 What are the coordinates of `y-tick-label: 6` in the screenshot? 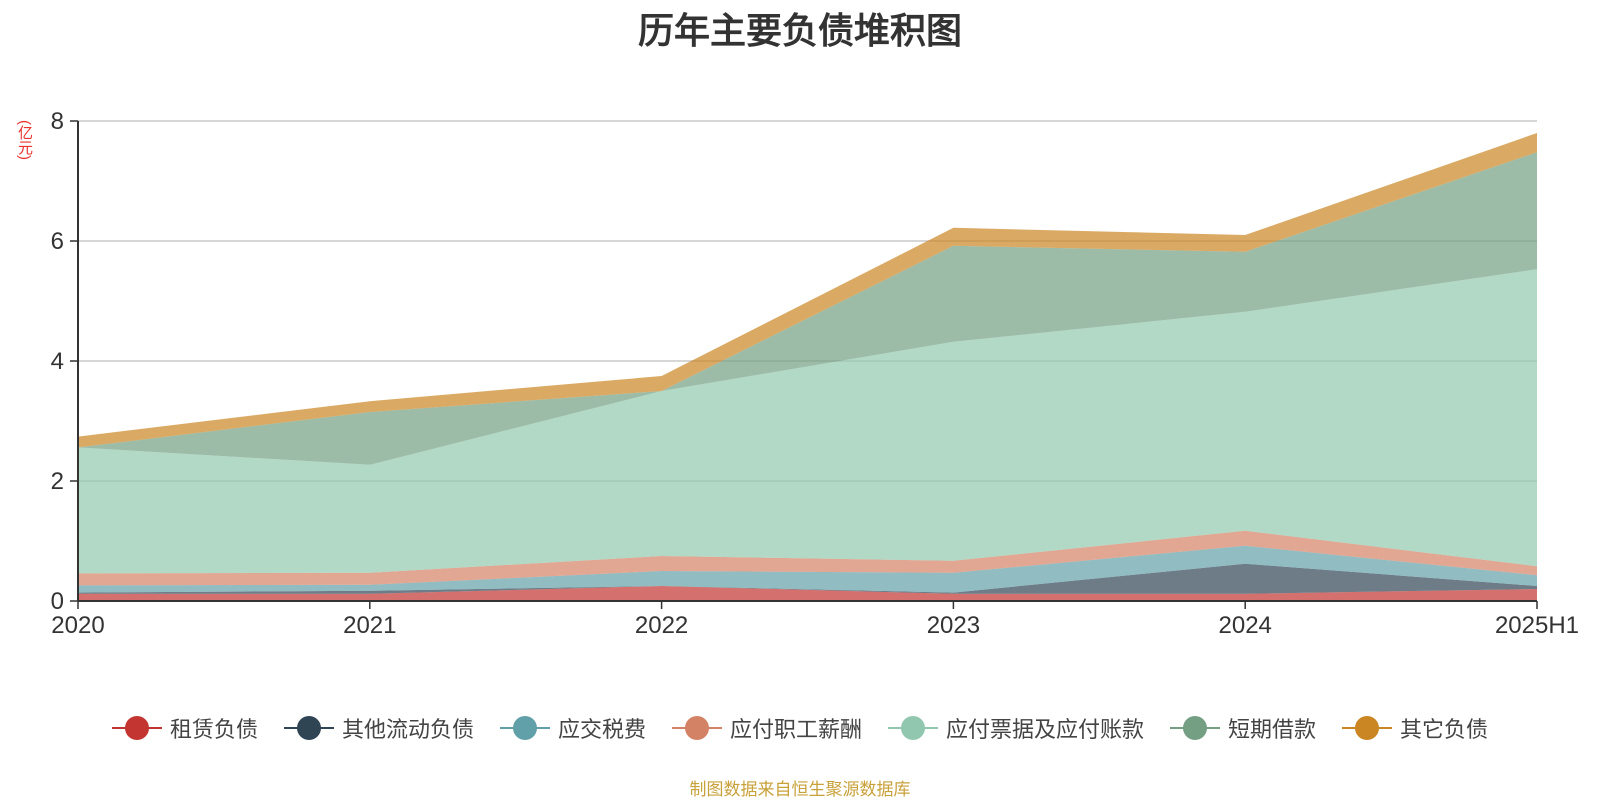 It's located at (57, 241).